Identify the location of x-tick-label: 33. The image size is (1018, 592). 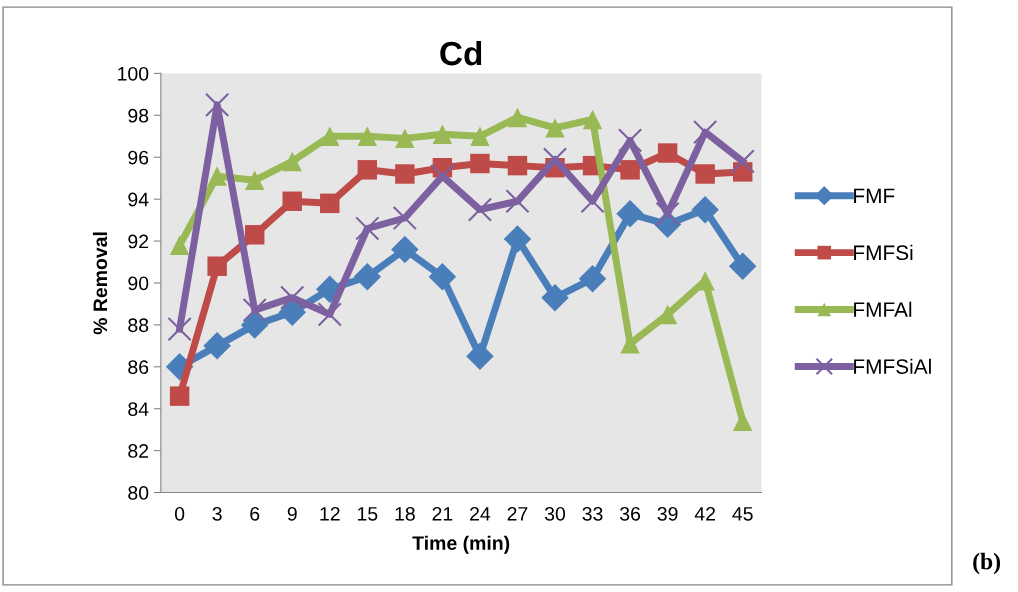
(592, 513).